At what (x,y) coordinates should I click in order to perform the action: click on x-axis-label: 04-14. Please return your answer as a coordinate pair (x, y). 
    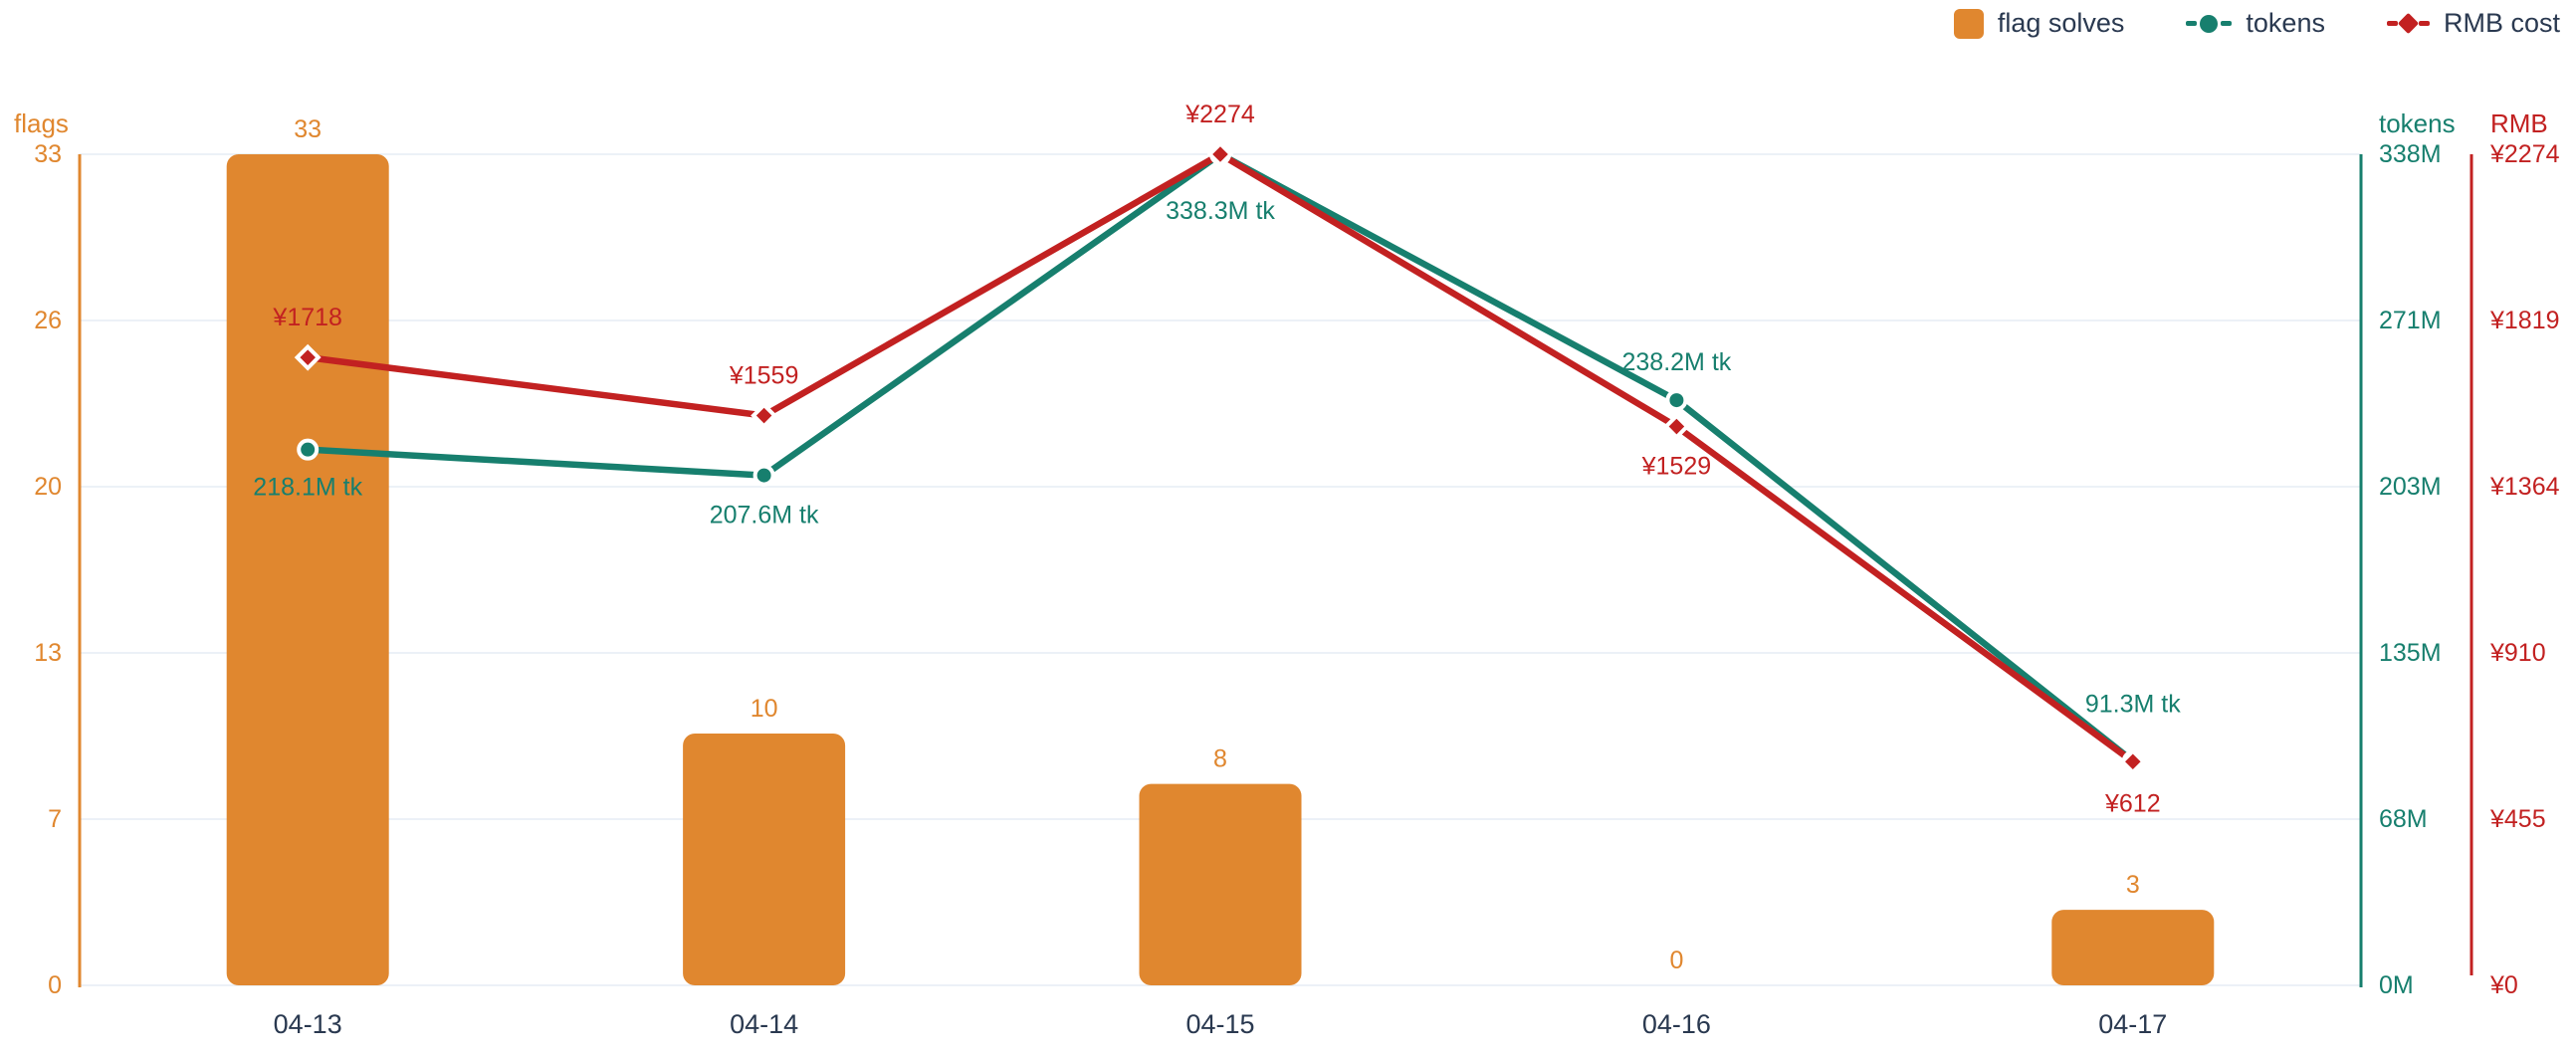
    Looking at the image, I should click on (764, 1024).